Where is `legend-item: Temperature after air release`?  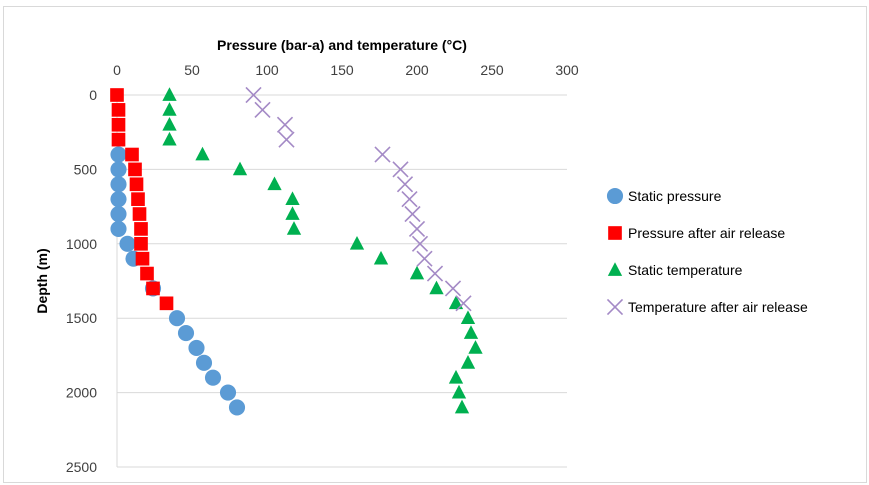 legend-item: Temperature after air release is located at coordinates (707, 307).